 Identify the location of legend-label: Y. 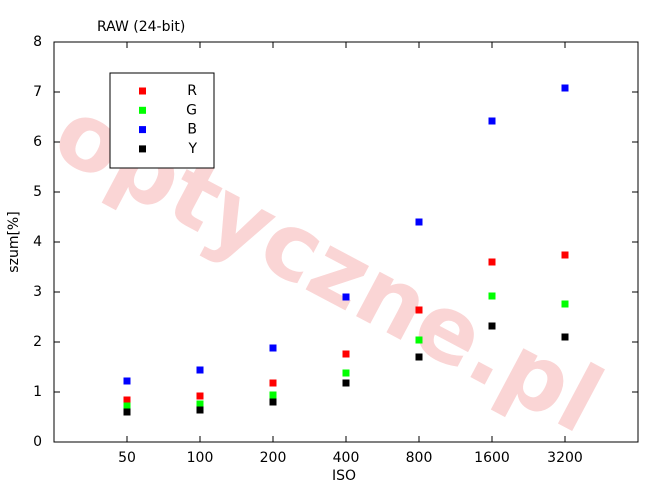
(192, 149).